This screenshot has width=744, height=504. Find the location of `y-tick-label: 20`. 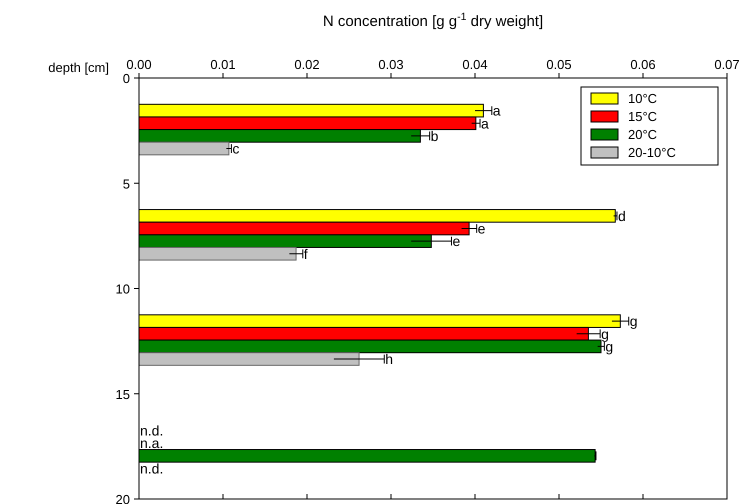

y-tick-label: 20 is located at coordinates (123, 498).